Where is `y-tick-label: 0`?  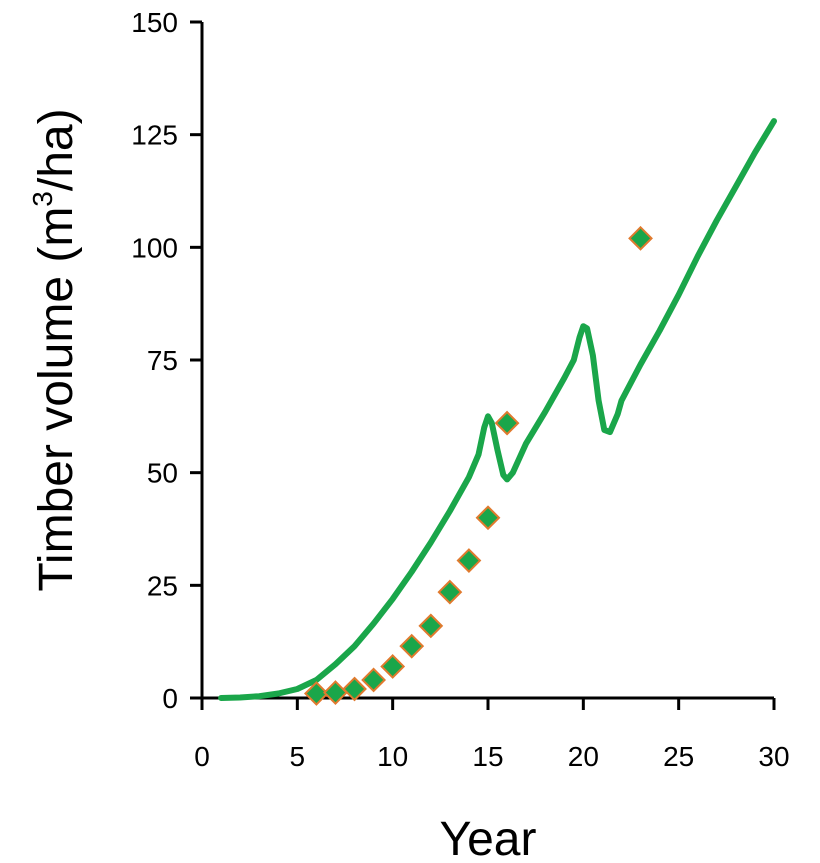 y-tick-label: 0 is located at coordinates (170, 698).